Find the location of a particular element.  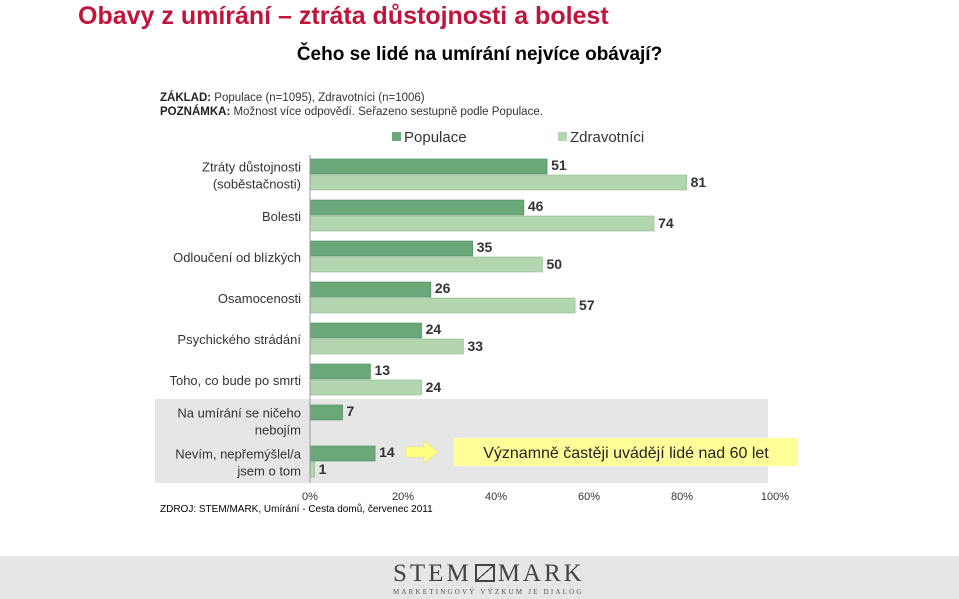

data-label-zdravotnici: 1 is located at coordinates (323, 469).